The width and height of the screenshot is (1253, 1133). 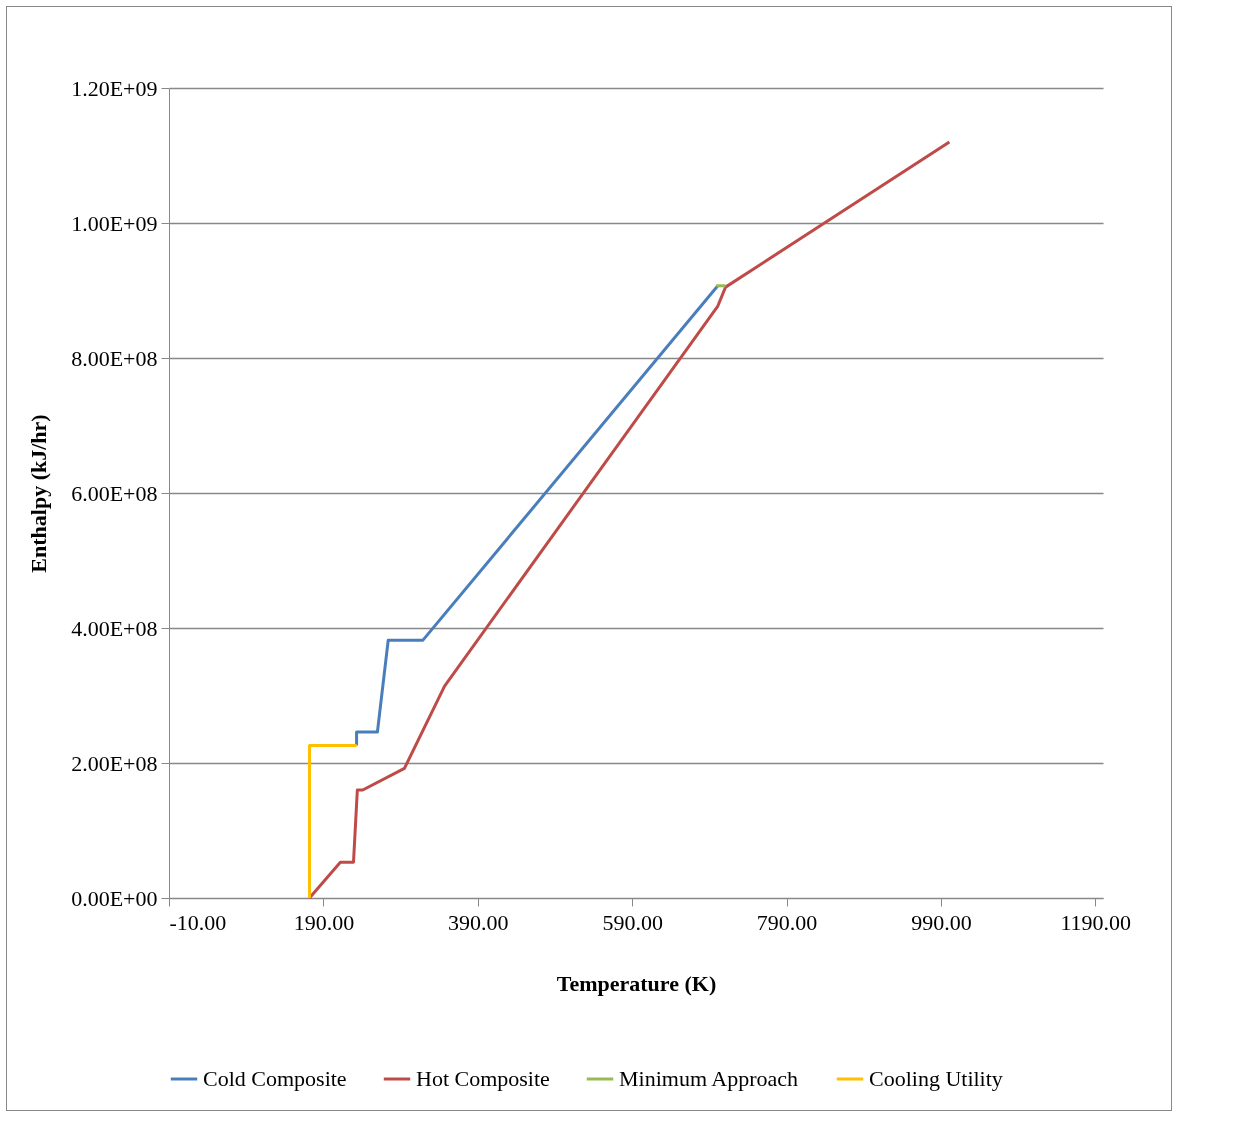 What do you see at coordinates (478, 922) in the screenshot?
I see `x-tick-label: 390.00` at bounding box center [478, 922].